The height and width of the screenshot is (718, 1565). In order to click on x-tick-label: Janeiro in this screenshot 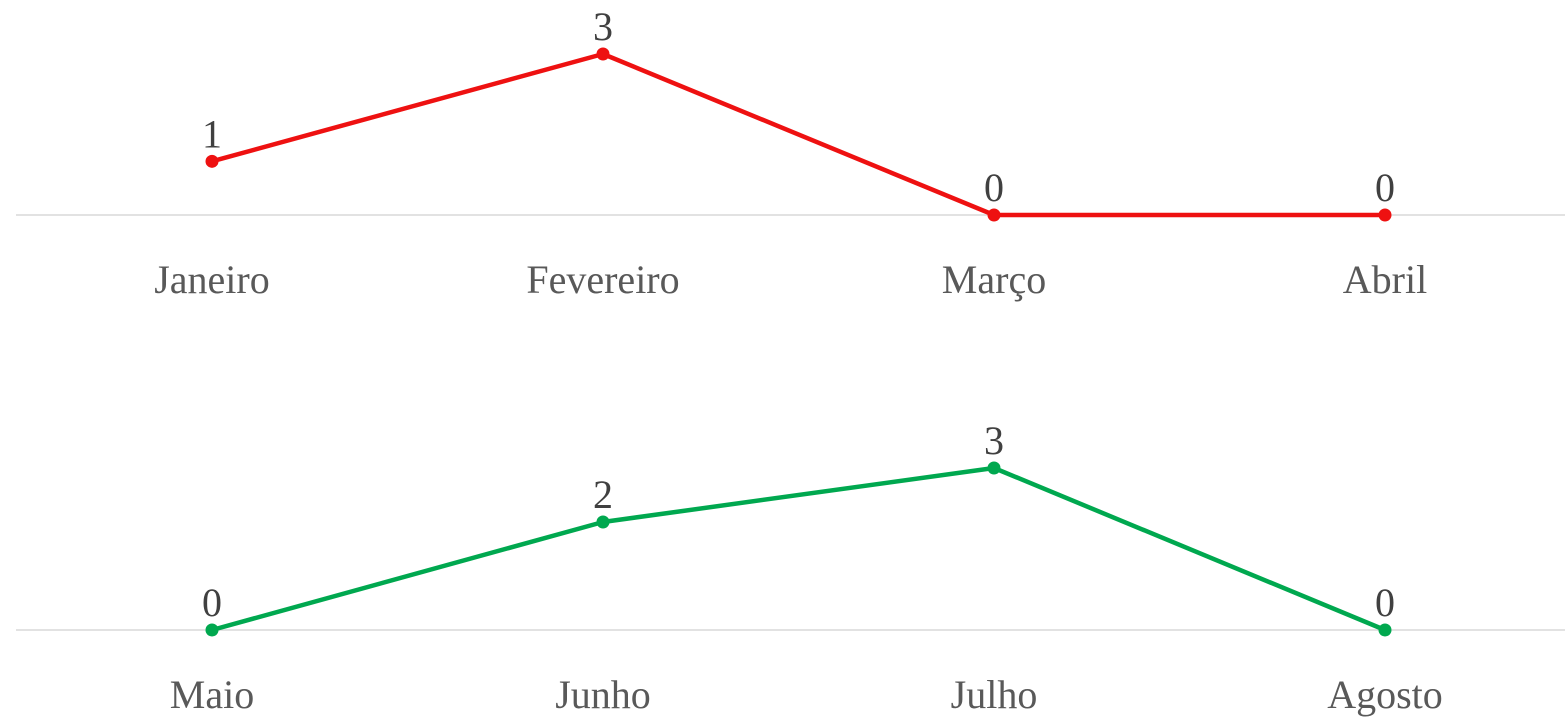, I will do `click(212, 279)`.